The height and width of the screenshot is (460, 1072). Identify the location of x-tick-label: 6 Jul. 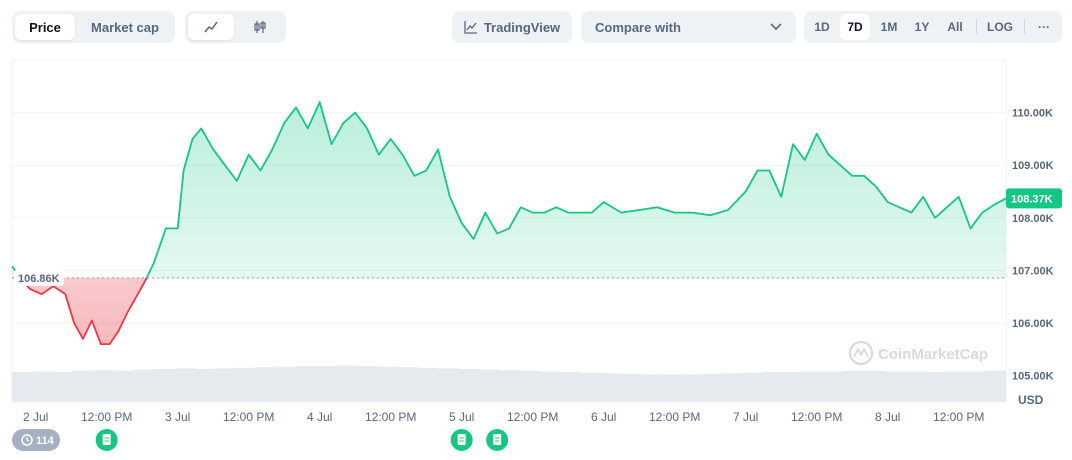
(603, 417).